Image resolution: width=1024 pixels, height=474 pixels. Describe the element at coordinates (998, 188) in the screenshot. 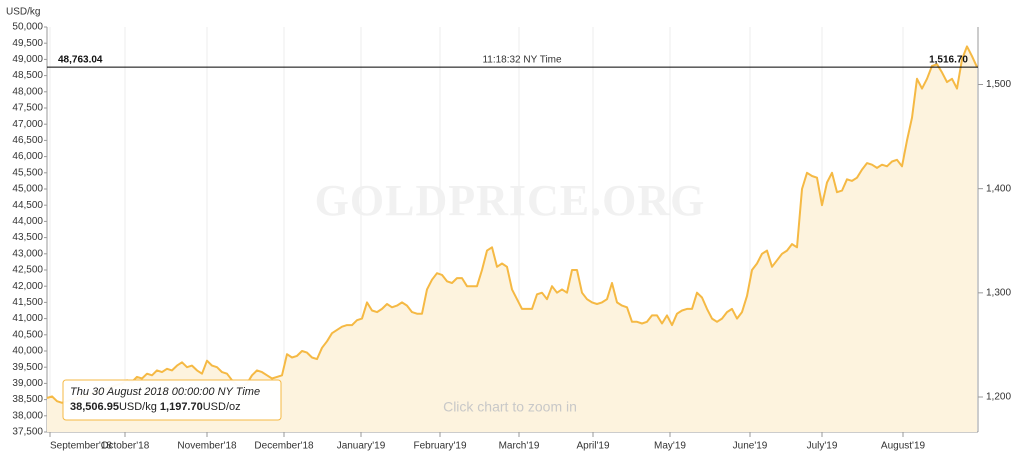

I see `y2-tick-label: 1,400` at that location.